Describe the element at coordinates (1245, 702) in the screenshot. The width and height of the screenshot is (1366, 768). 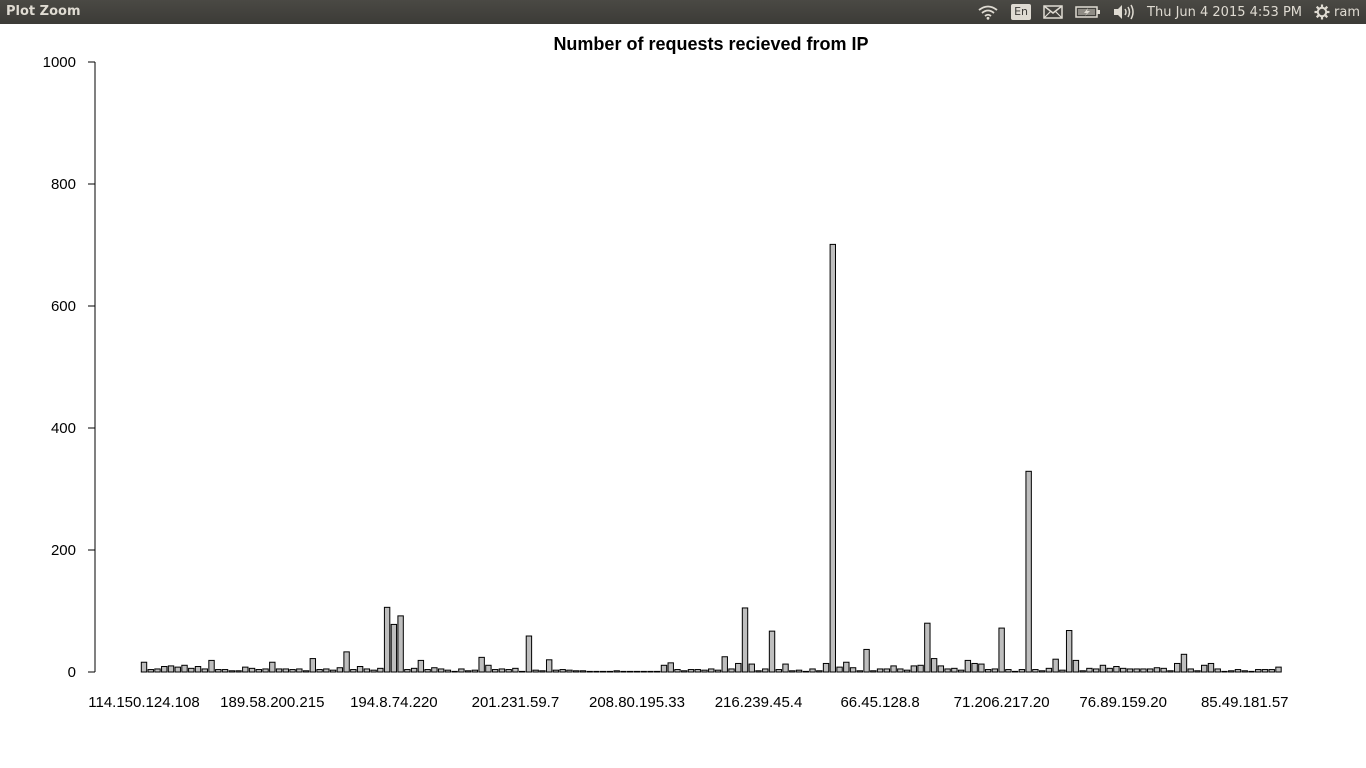
I see `x-tick-label: 85.49.181.57` at that location.